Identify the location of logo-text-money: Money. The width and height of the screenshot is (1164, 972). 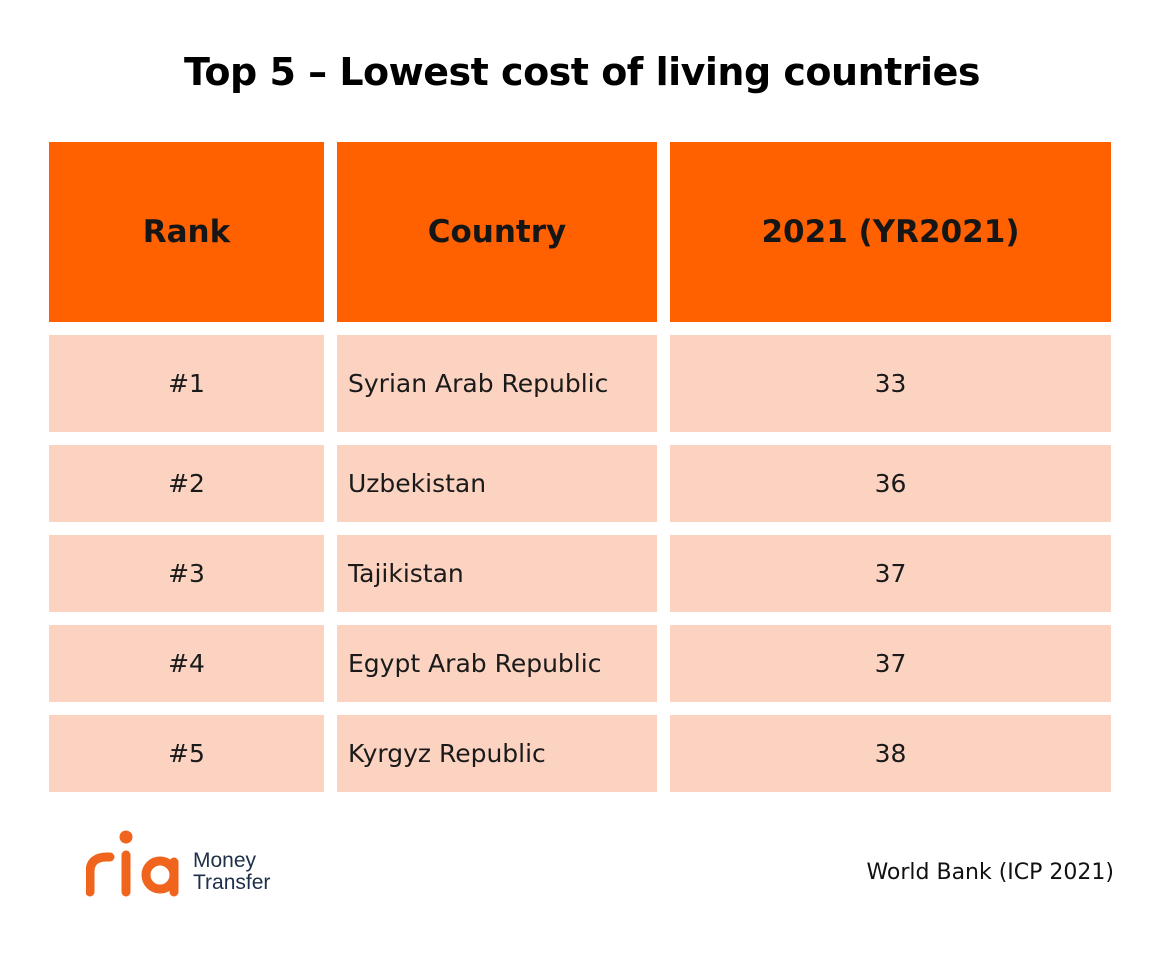
(225, 860).